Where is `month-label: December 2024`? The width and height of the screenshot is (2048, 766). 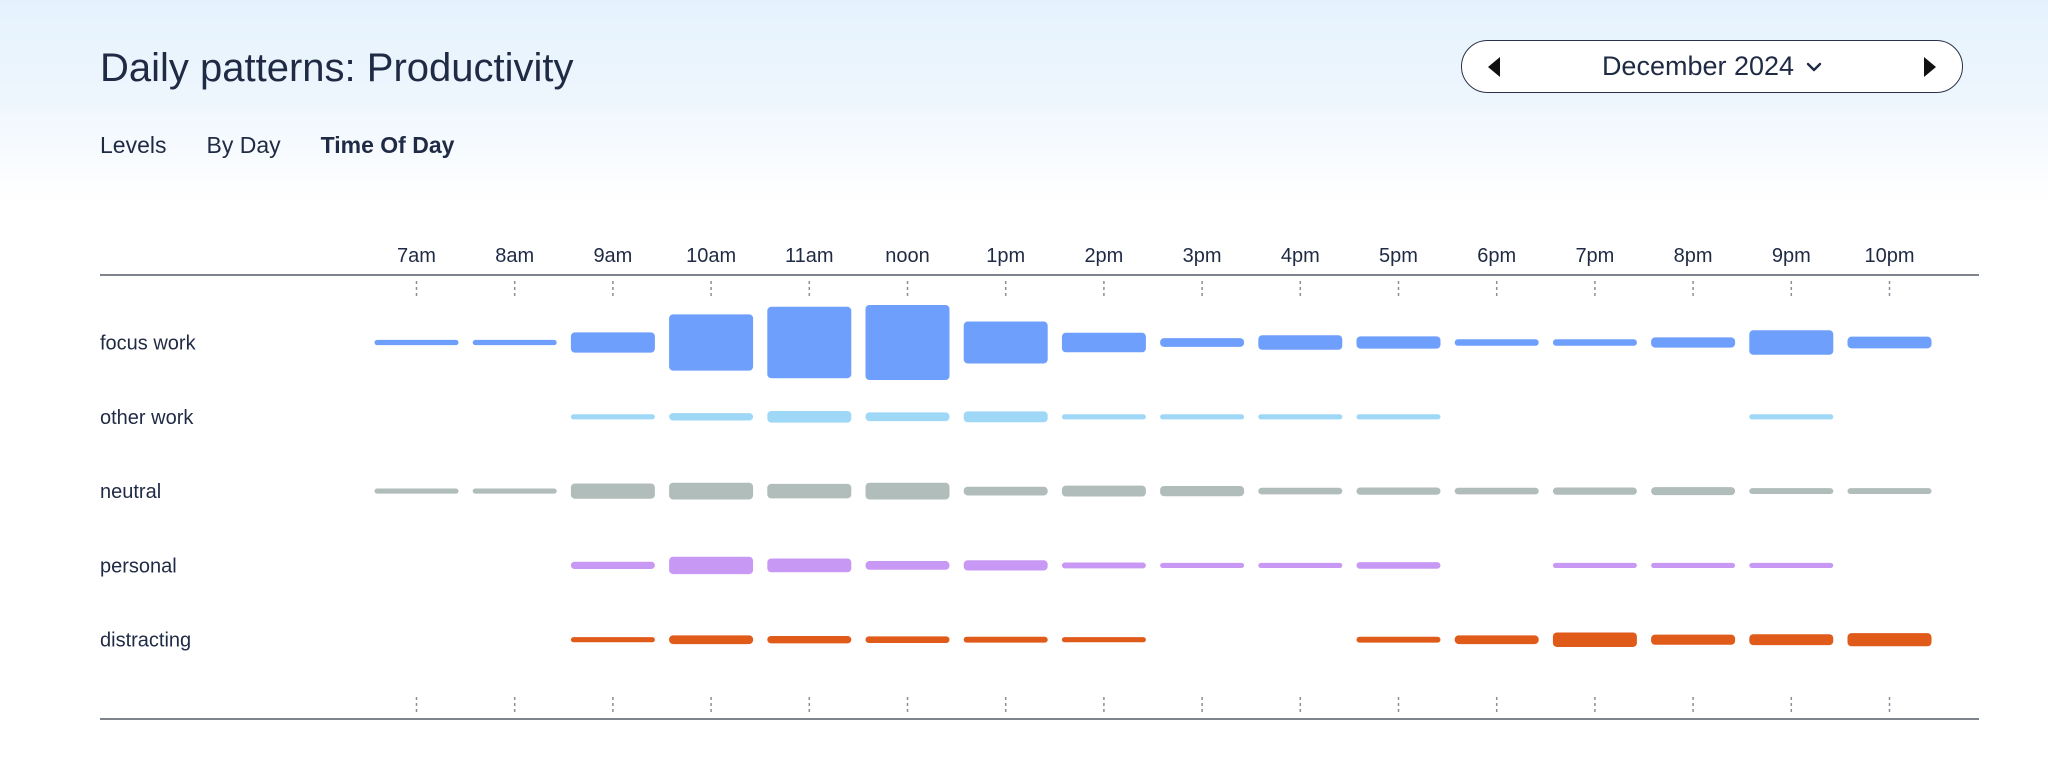
month-label: December 2024 is located at coordinates (1698, 66).